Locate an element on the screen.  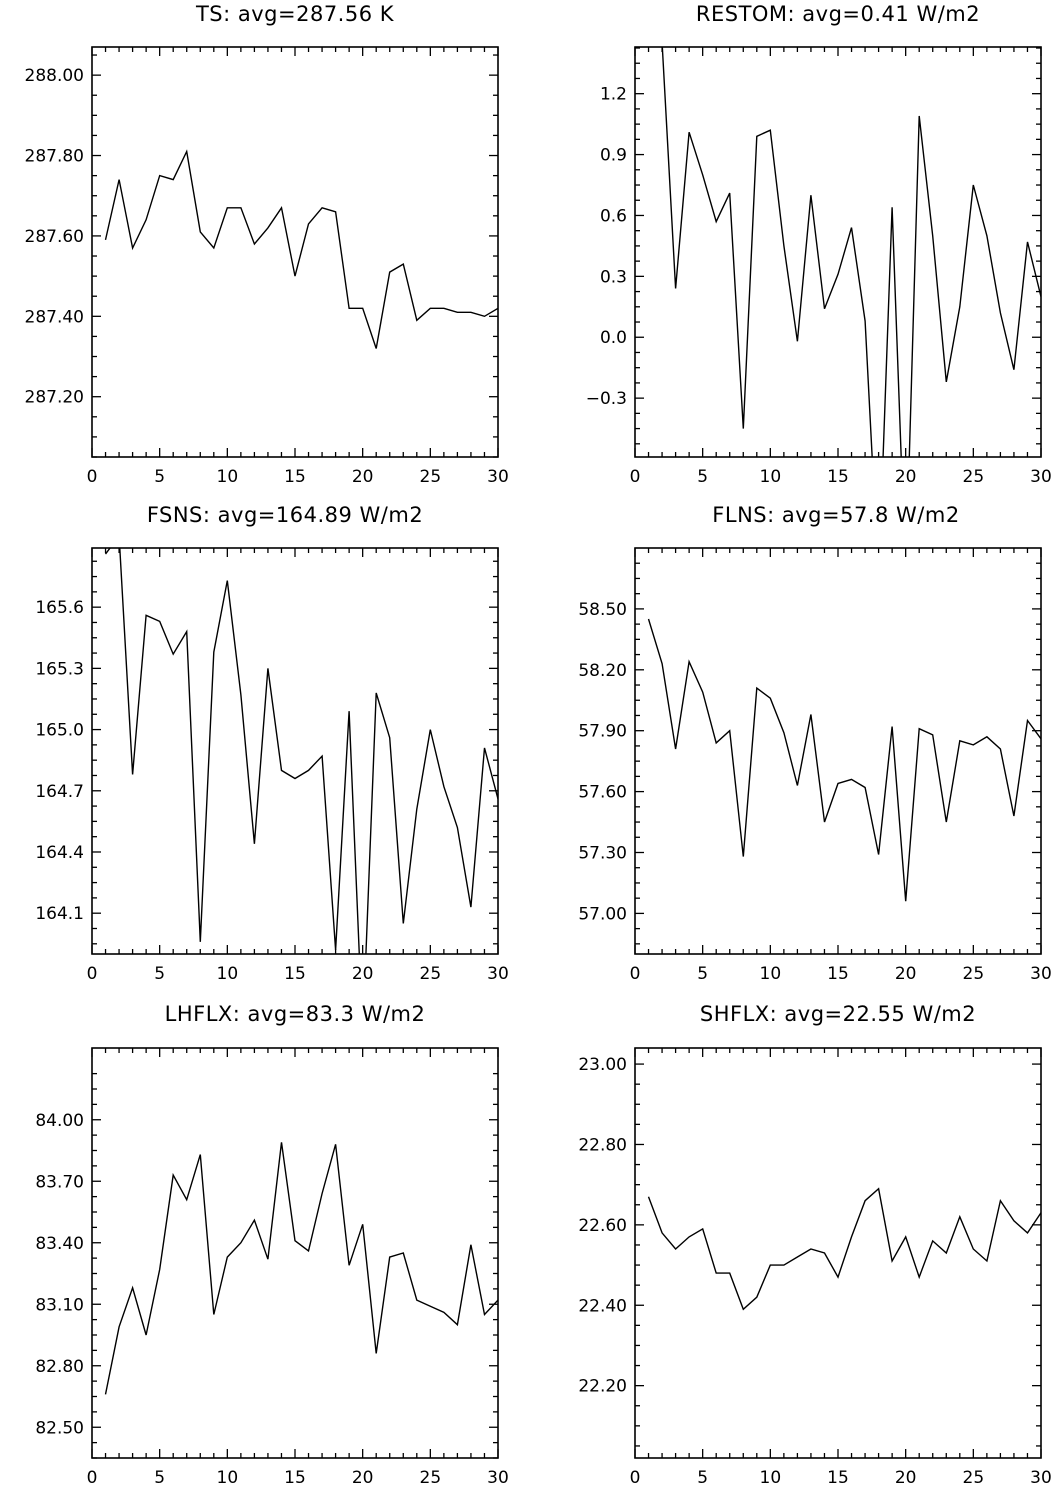
y-tick-label: 84.00 is located at coordinates (59, 1121).